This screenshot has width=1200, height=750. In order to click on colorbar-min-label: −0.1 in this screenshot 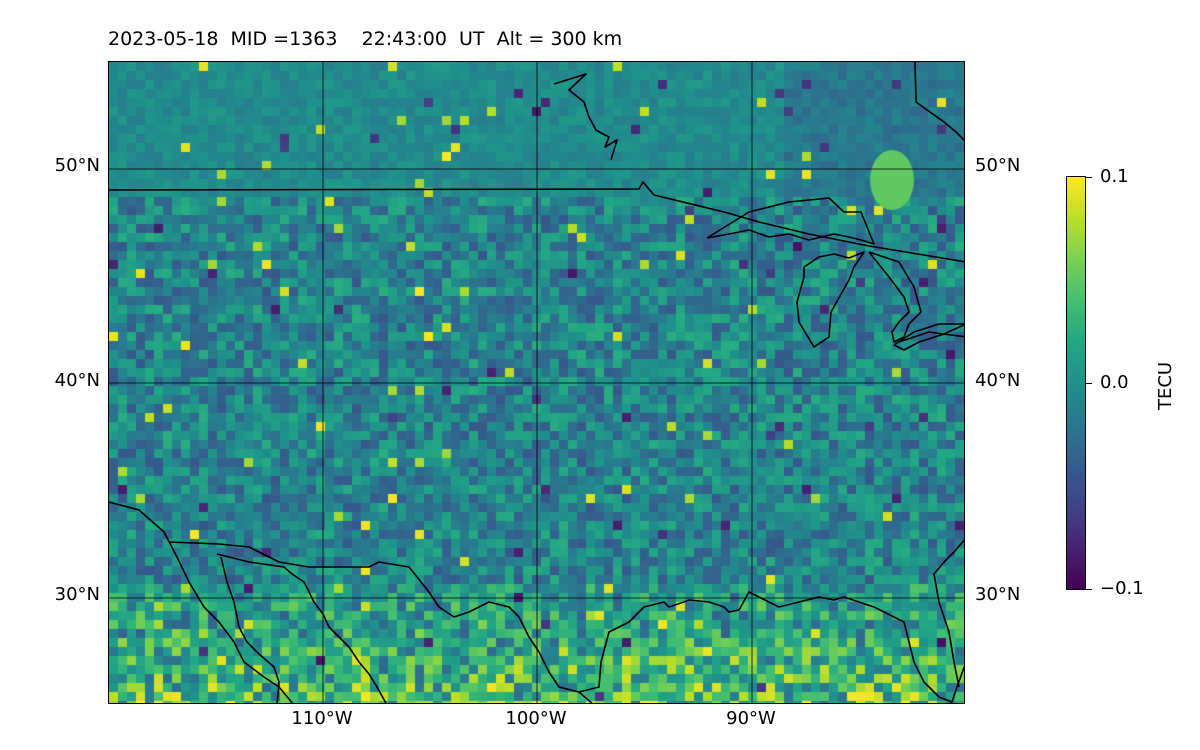, I will do `click(1122, 588)`.